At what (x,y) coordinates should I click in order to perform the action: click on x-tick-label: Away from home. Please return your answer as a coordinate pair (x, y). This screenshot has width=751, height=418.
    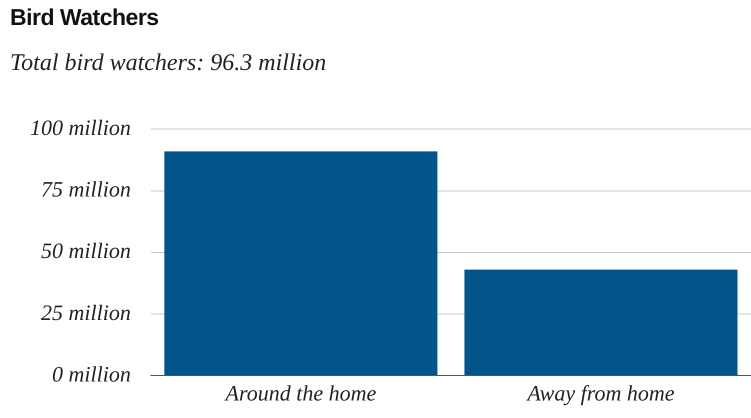
    Looking at the image, I should click on (600, 393).